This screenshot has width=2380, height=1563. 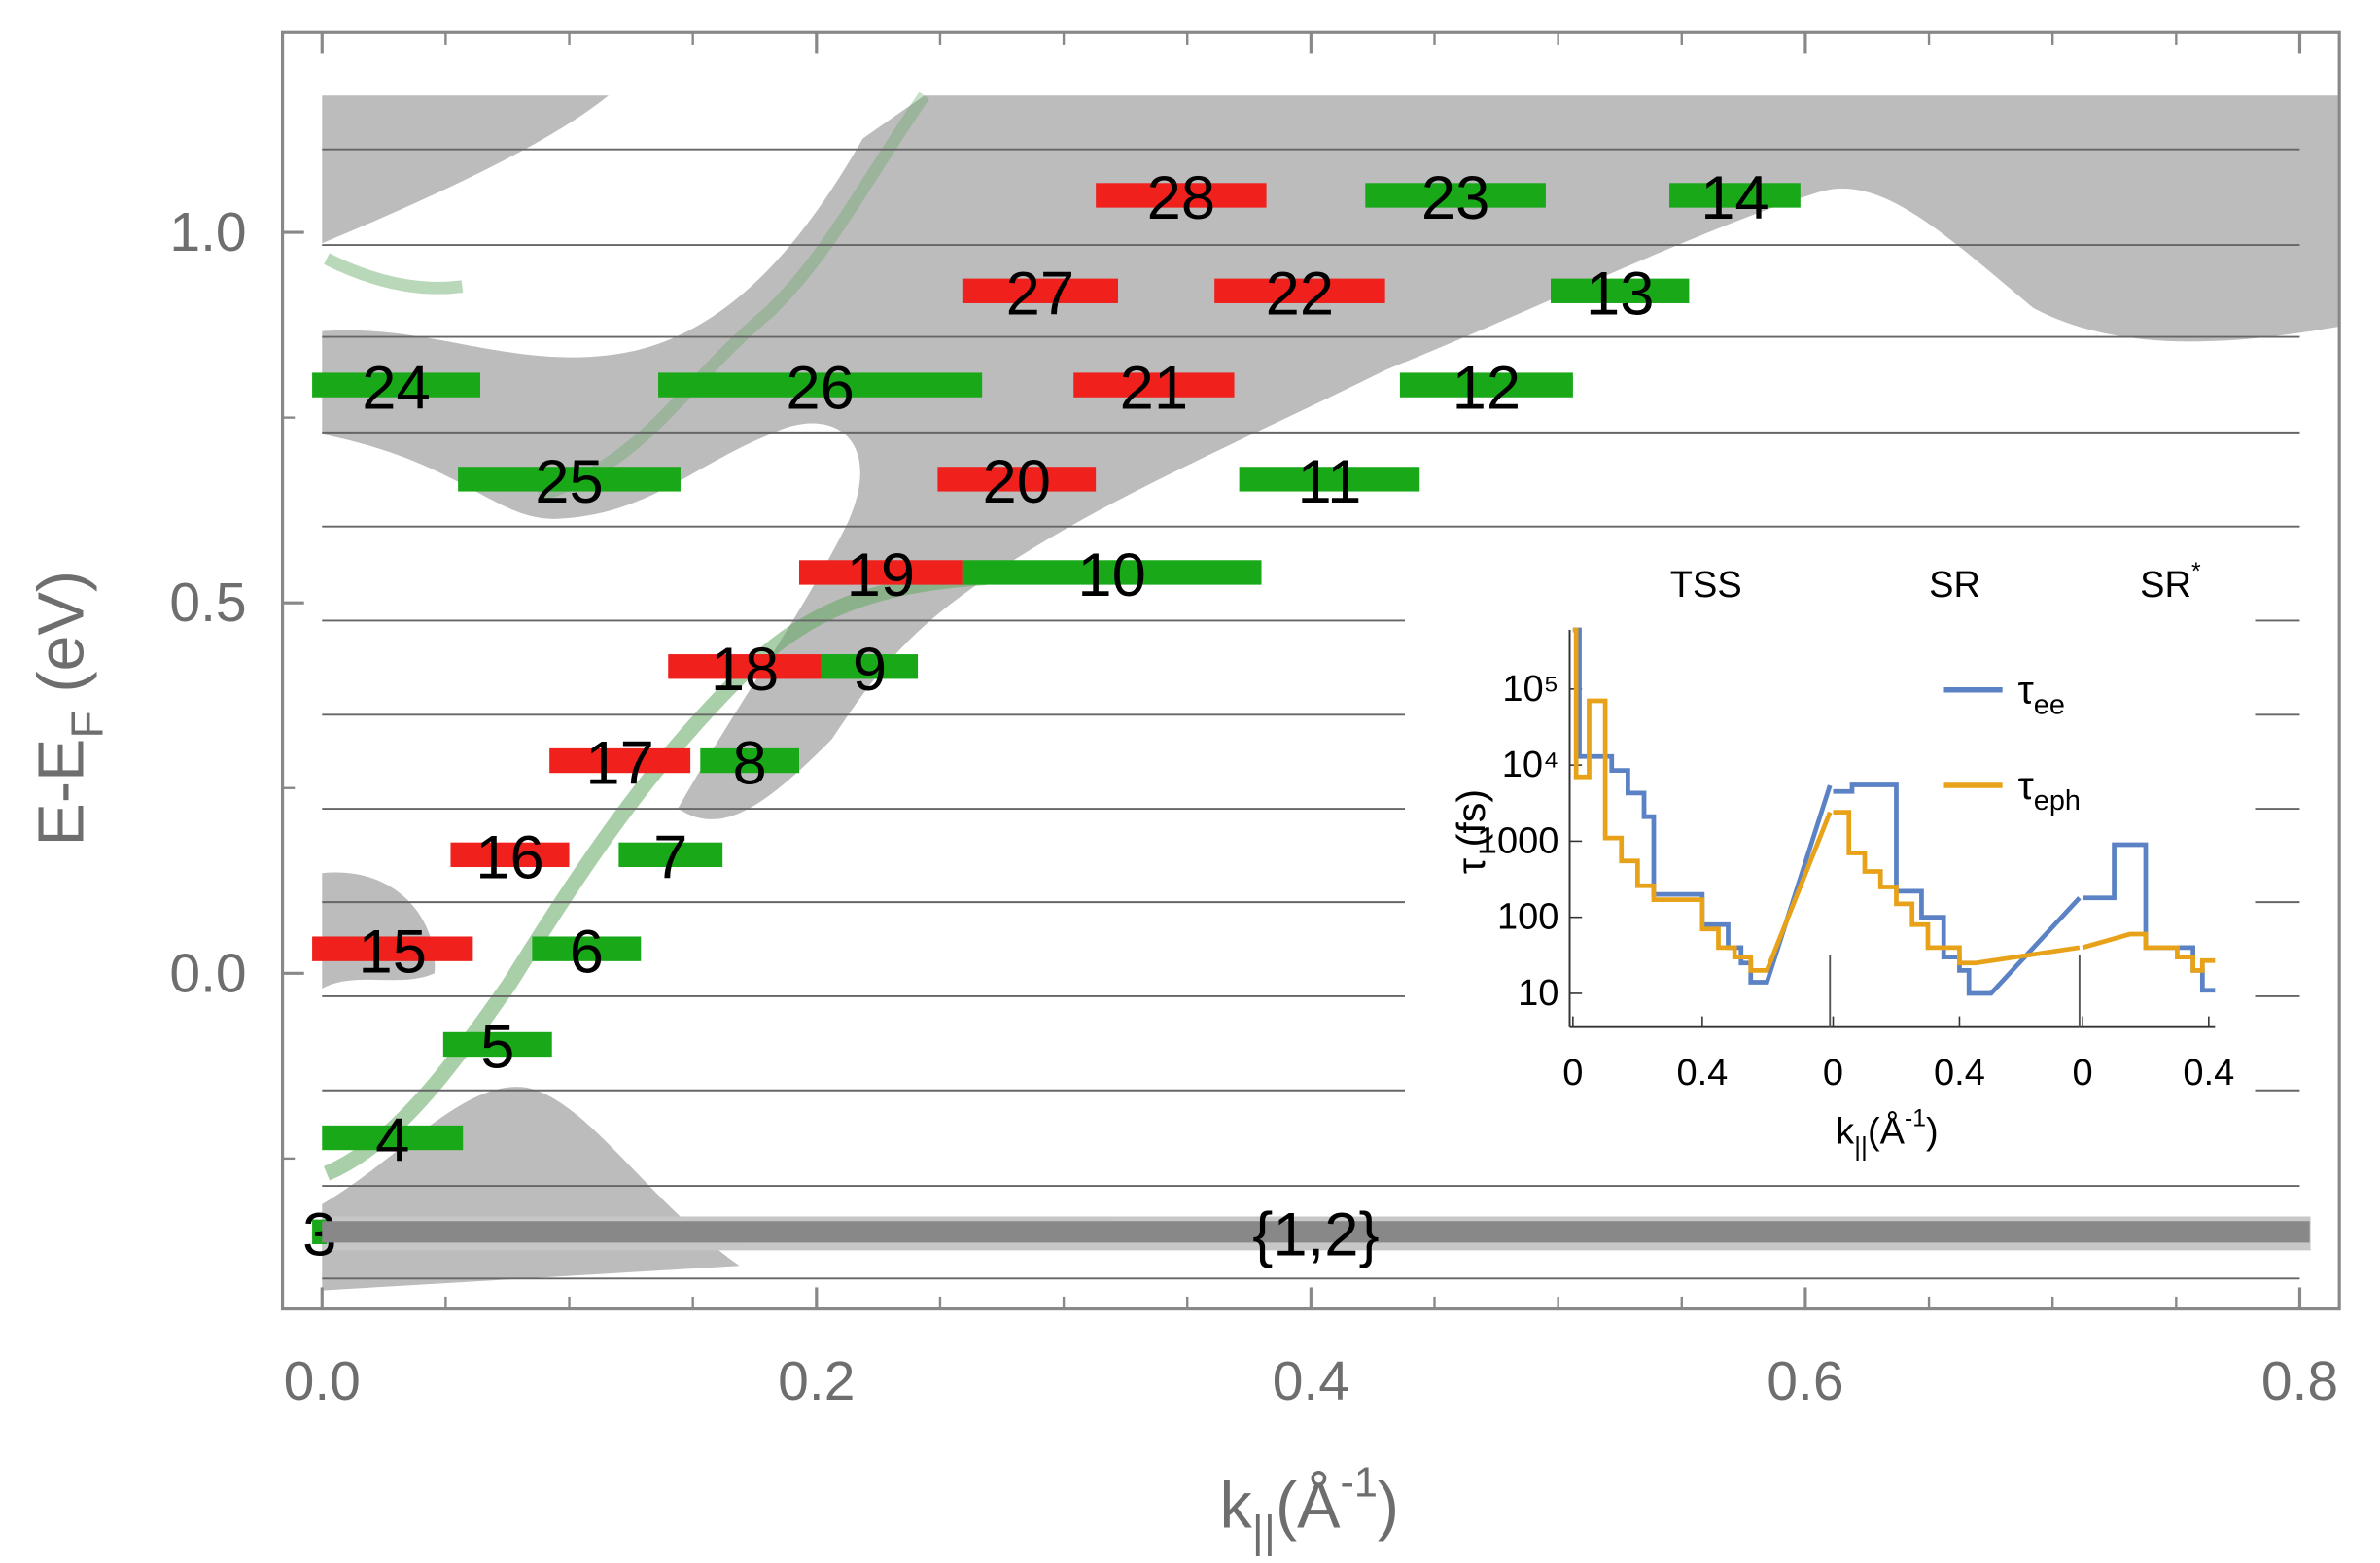 I want to click on panel-title: SR, so click(x=1954, y=585).